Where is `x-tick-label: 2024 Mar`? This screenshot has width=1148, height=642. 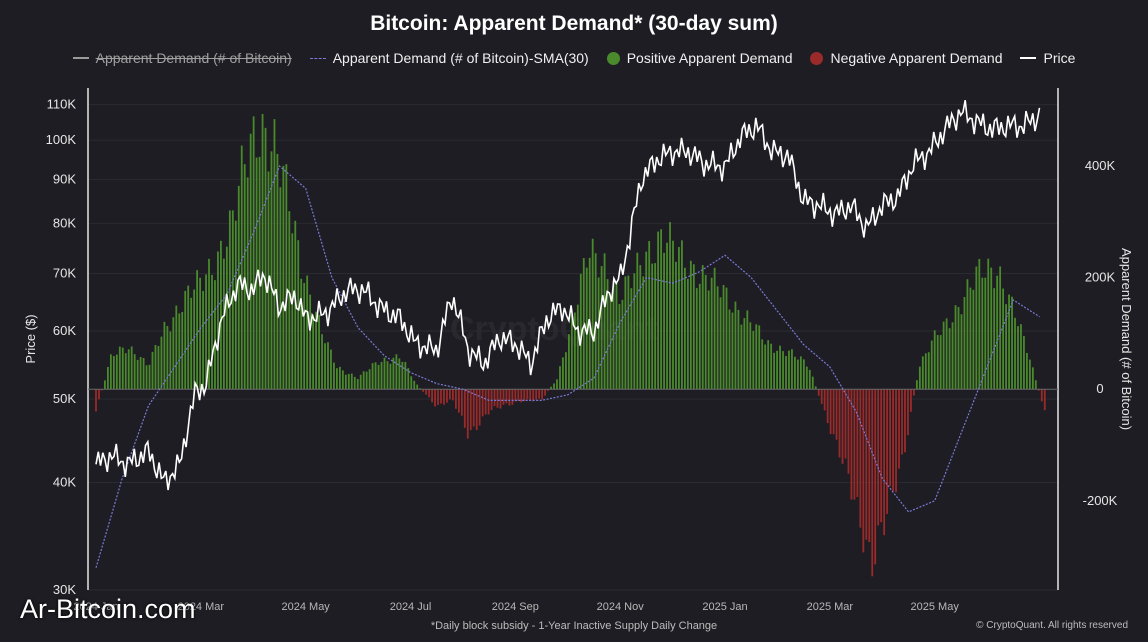 x-tick-label: 2024 Mar is located at coordinates (201, 607).